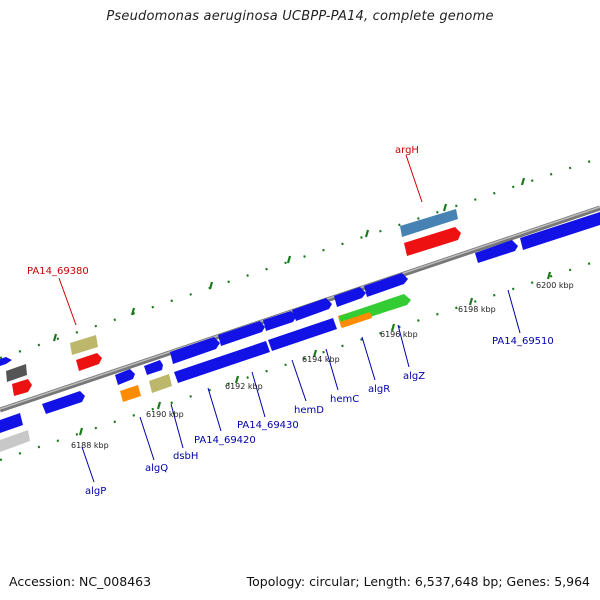 The height and width of the screenshot is (600, 600). I want to click on scale-tick-6192: 6192 kbp, so click(244, 386).